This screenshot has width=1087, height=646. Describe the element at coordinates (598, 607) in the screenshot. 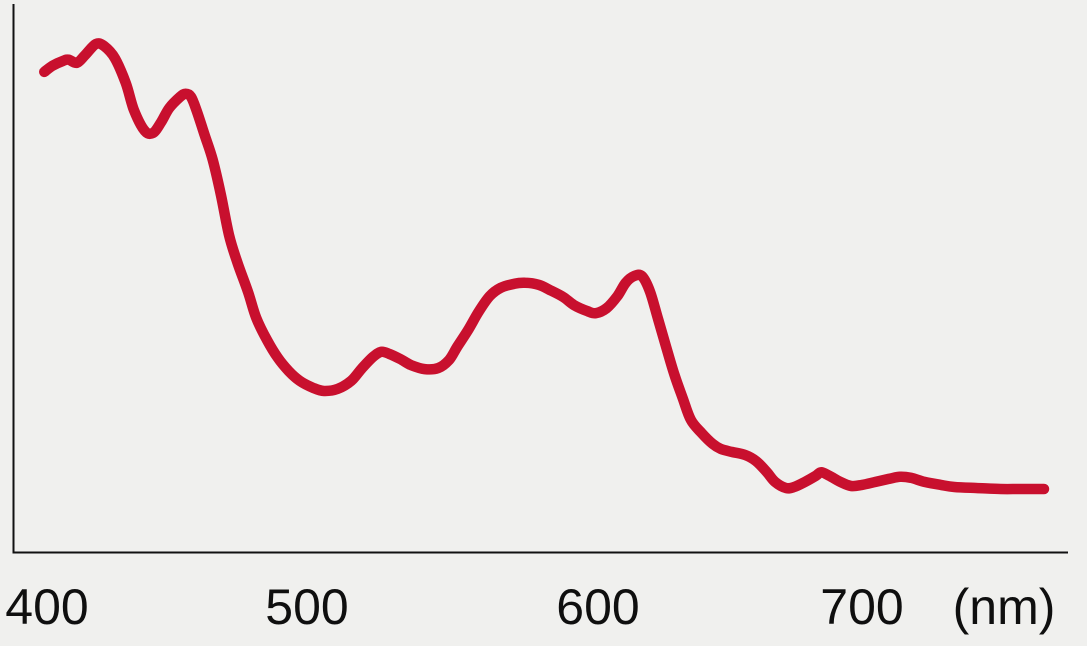

I see `x-tick-label-600: 600` at that location.